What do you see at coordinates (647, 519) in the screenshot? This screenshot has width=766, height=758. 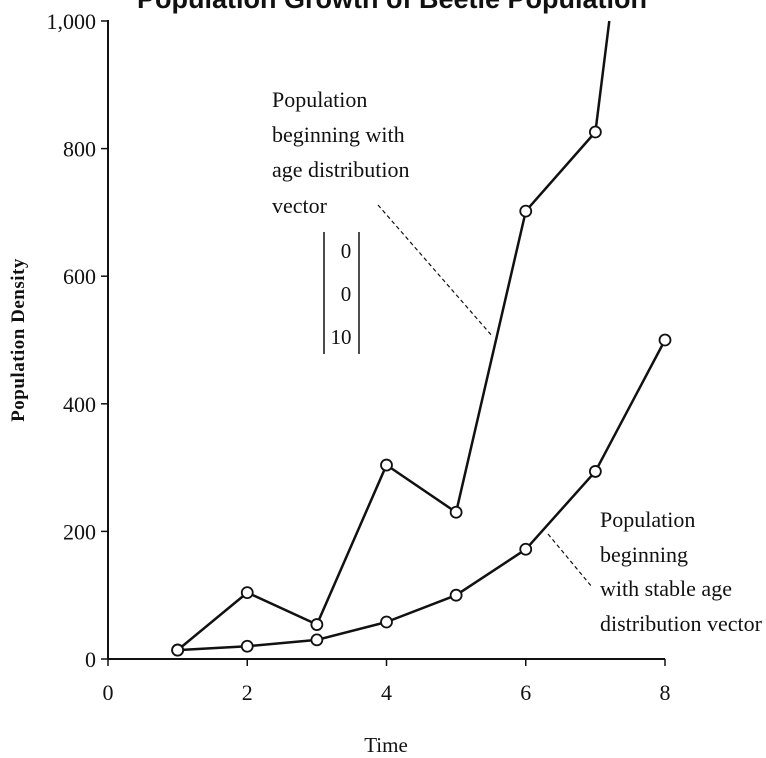 I see `annotation-2-line-1: Population` at bounding box center [647, 519].